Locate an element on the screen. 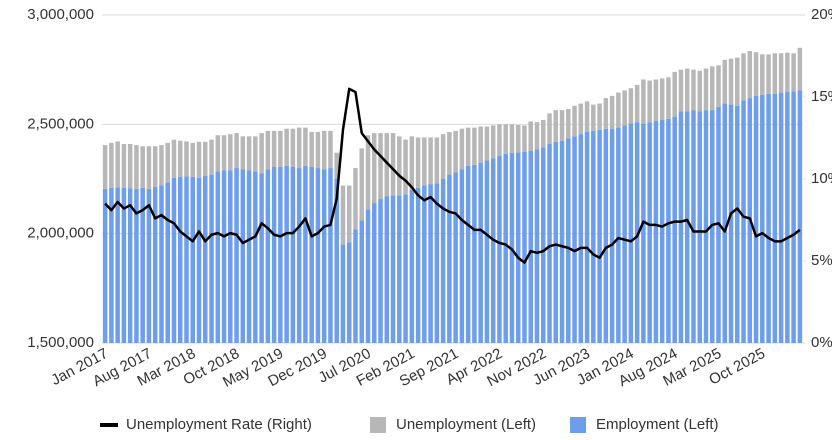  y2-tick-label: 10% is located at coordinates (821, 178).